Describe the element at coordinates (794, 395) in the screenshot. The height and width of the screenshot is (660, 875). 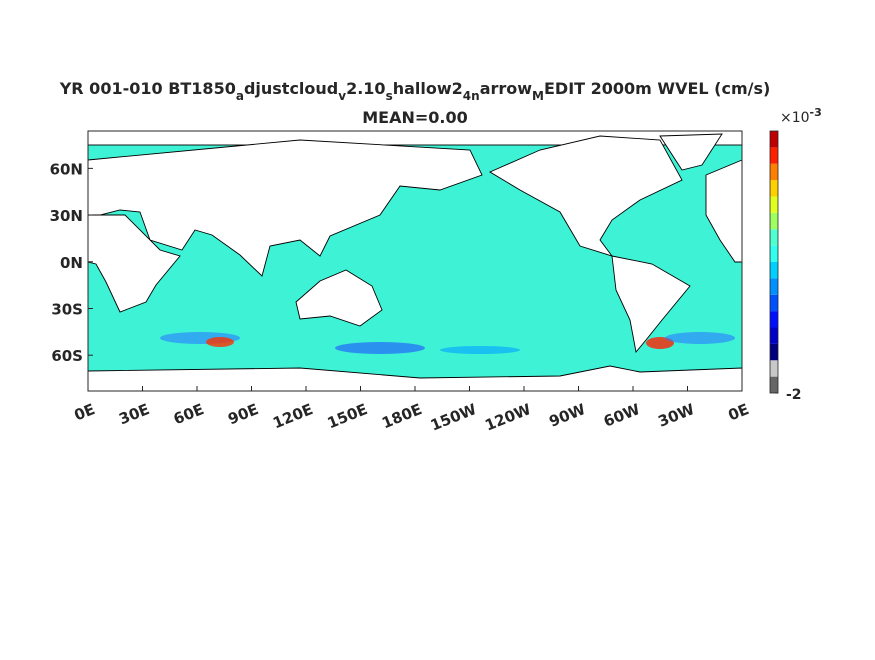
I see `colorbar-tick-label: -2` at that location.